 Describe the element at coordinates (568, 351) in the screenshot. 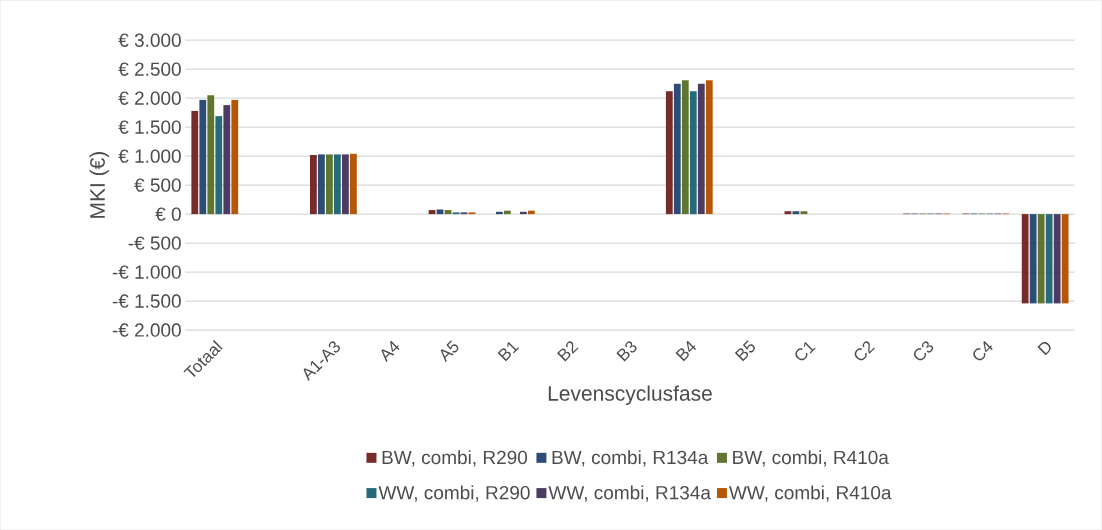

I see `x-tick-label: B2` at that location.